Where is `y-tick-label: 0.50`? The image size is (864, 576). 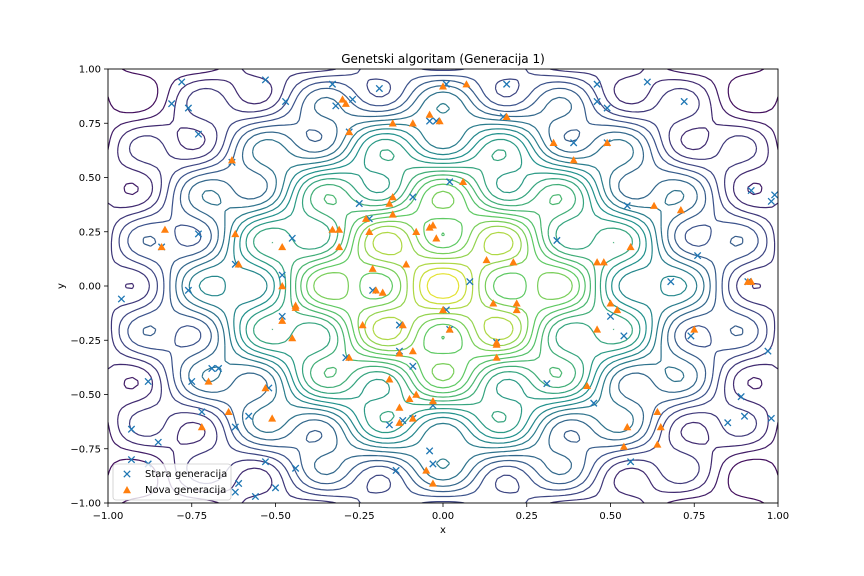 y-tick-label: 0.50 is located at coordinates (90, 178).